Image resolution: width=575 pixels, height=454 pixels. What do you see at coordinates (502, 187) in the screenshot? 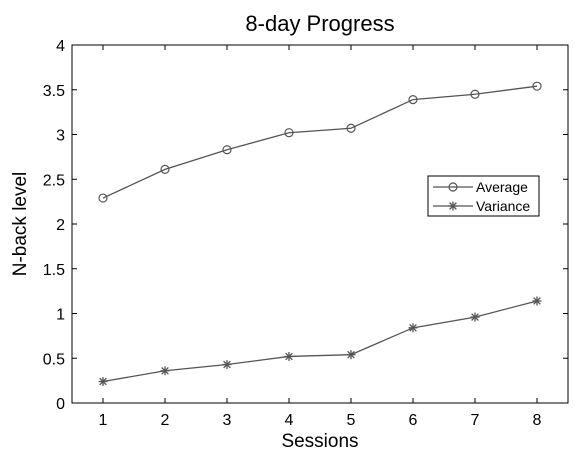
I see `legend-label-average: Average` at bounding box center [502, 187].